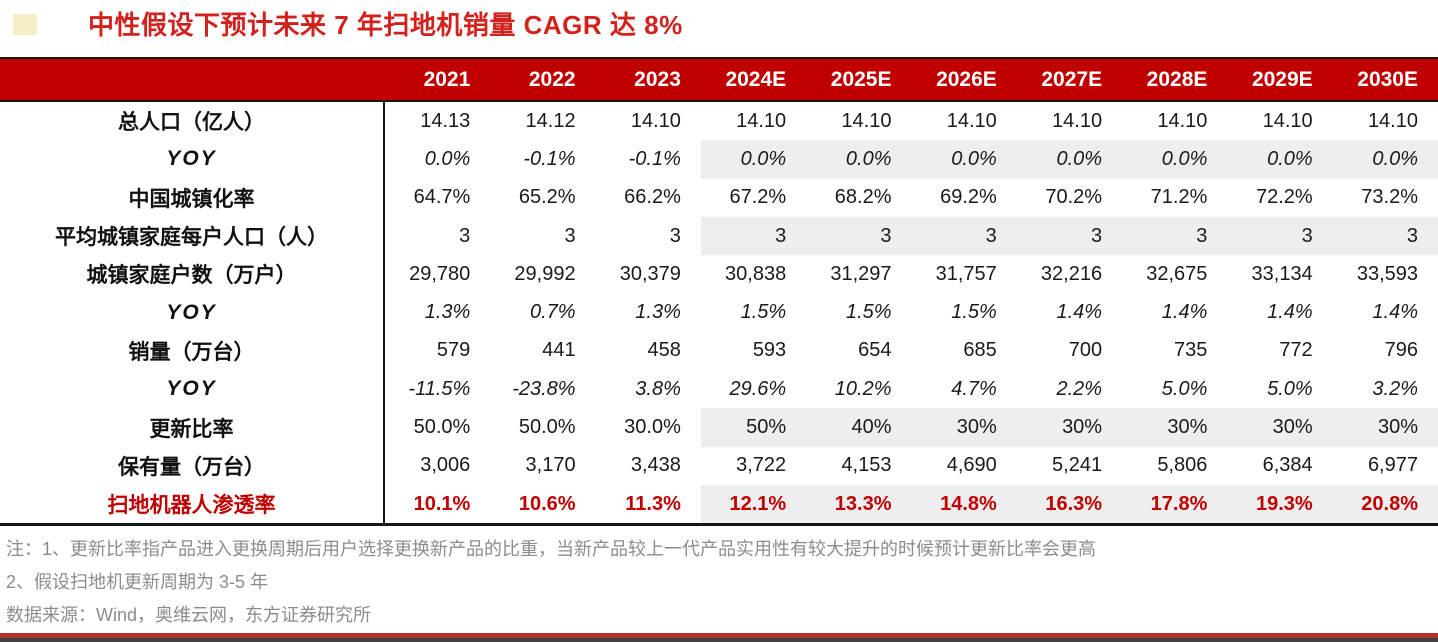  Describe the element at coordinates (545, 273) in the screenshot. I see `value-cell: 29,992` at that location.